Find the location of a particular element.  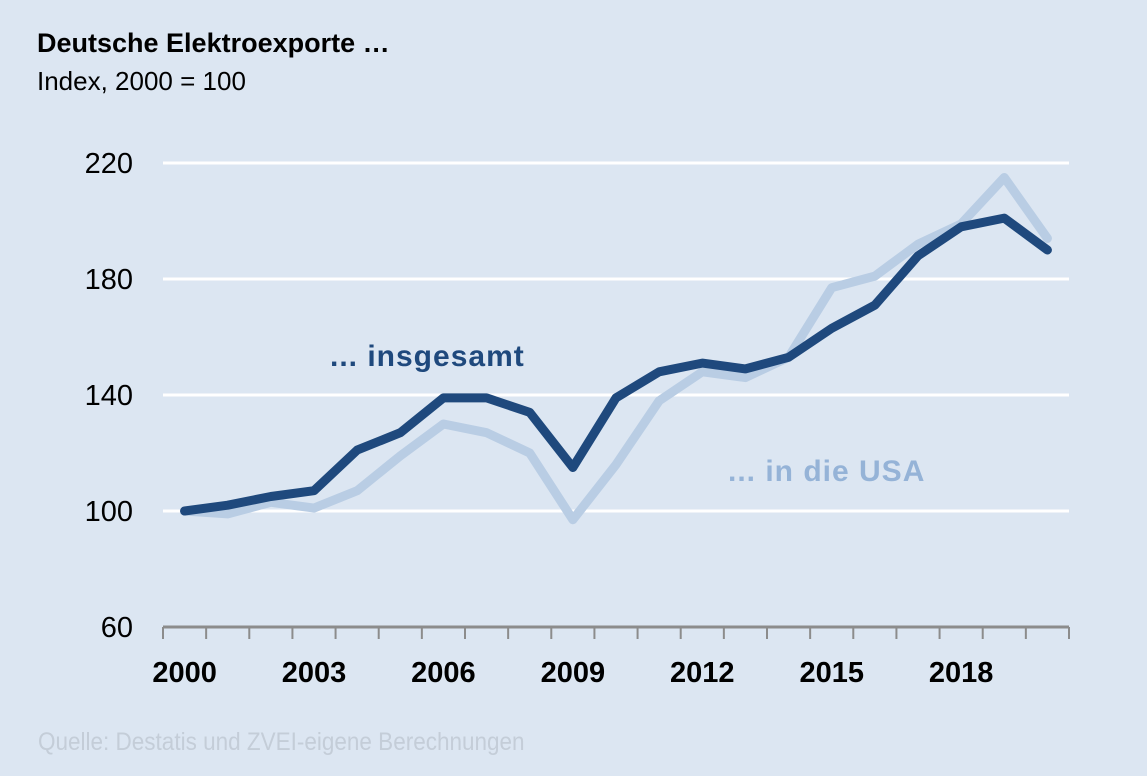

x-tick-label: 2003 is located at coordinates (314, 673).